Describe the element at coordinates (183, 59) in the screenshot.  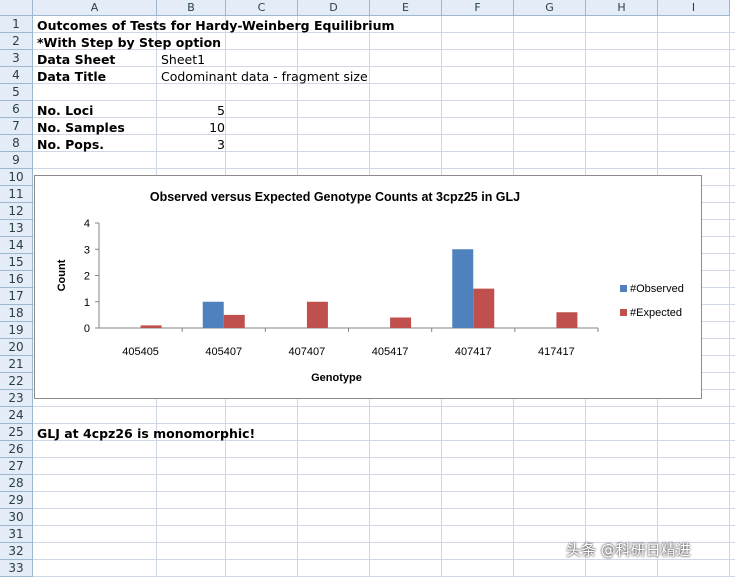
I see `cell-b3-data-sheet-value: Sheet1` at that location.